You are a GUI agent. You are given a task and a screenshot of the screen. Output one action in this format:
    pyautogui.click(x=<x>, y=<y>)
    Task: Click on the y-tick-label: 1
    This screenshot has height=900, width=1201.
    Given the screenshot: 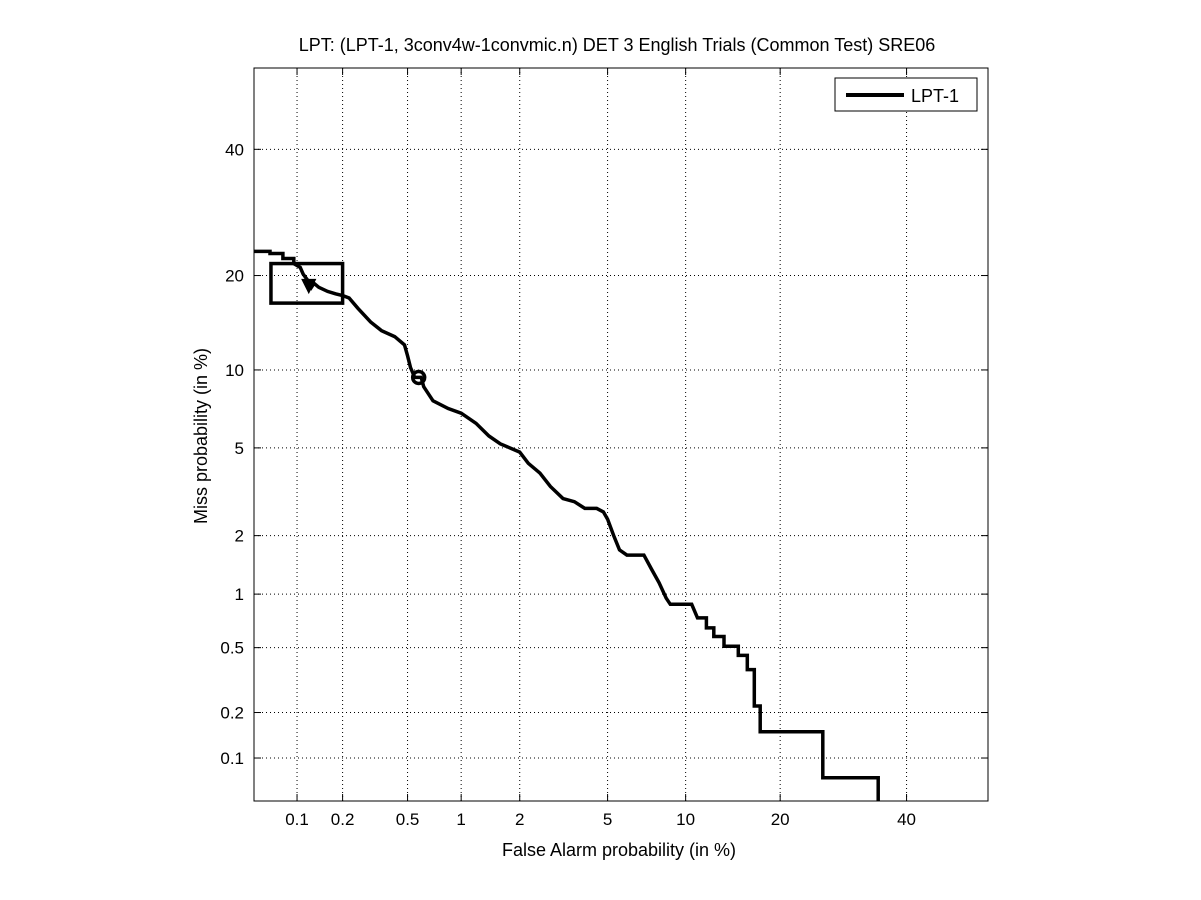 What is the action you would take?
    pyautogui.click(x=239, y=594)
    